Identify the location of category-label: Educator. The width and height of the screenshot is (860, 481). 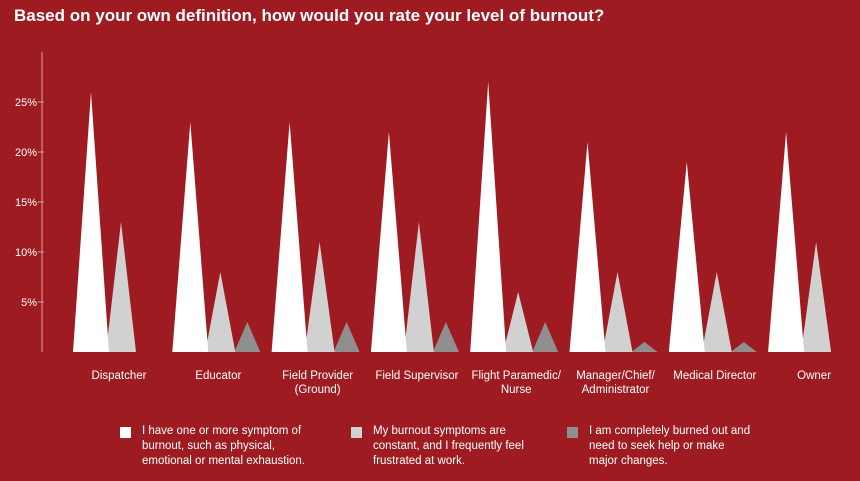
(218, 376).